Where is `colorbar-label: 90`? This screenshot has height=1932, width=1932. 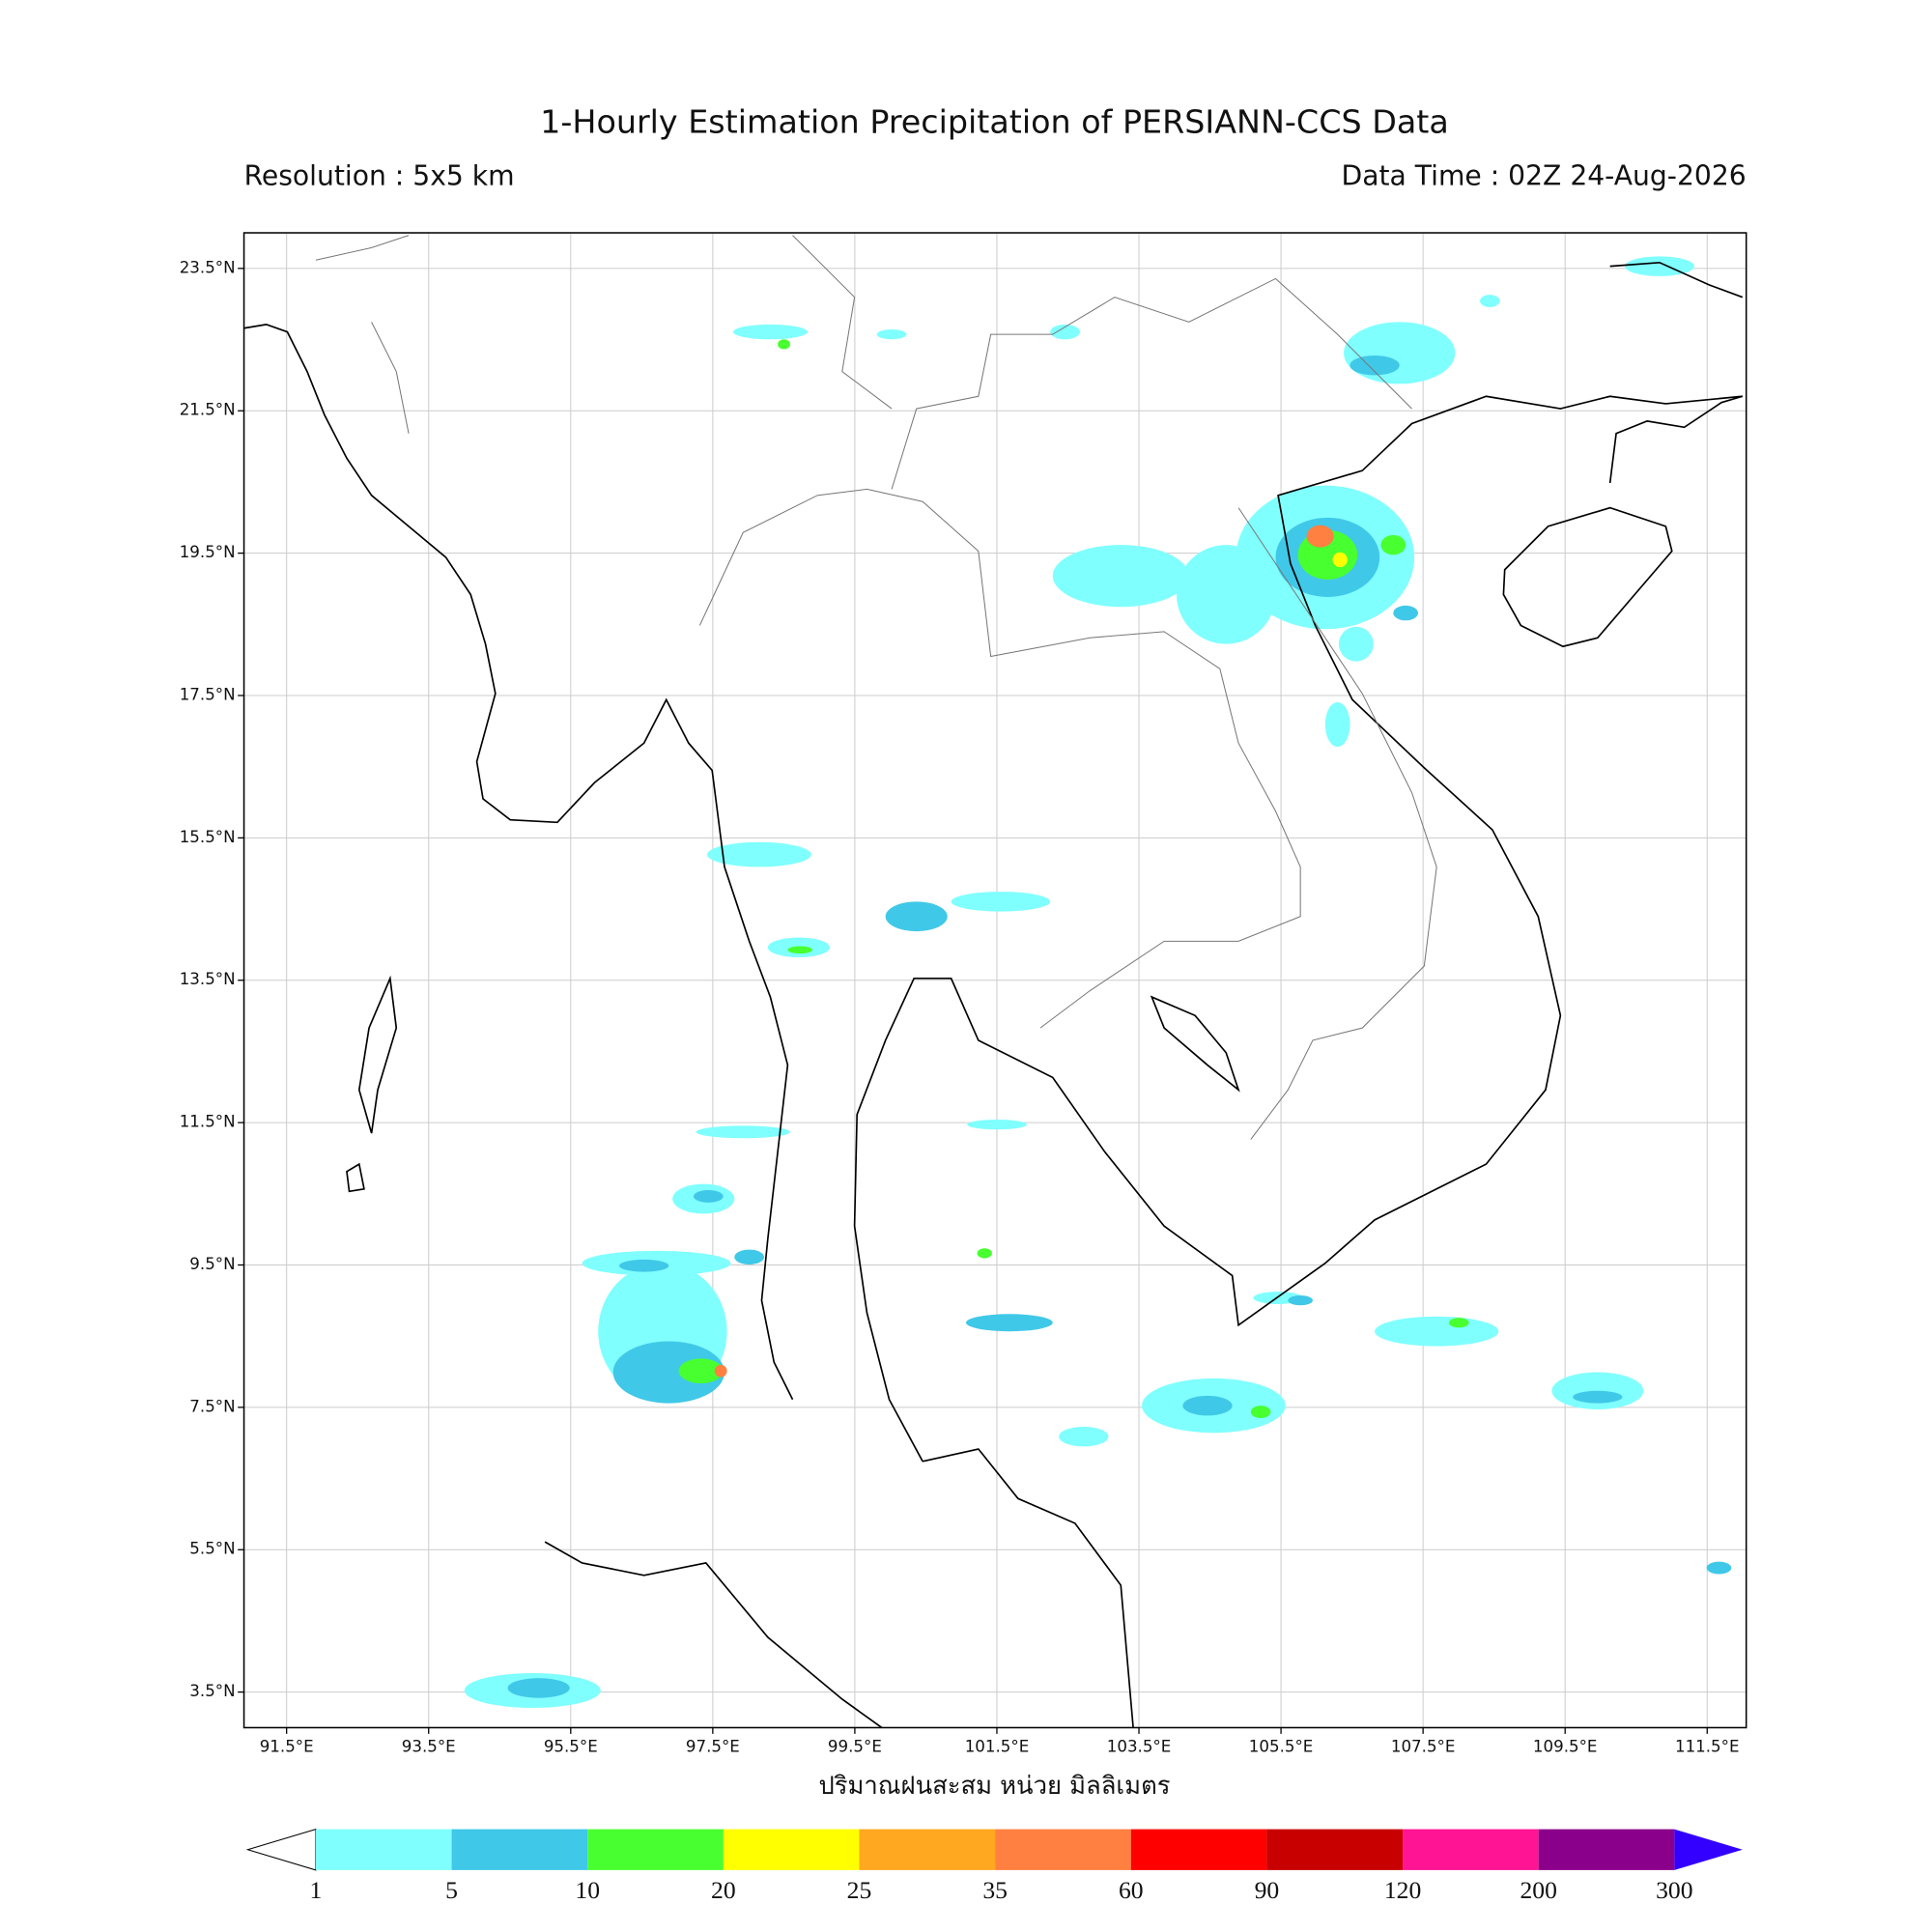
colorbar-label: 90 is located at coordinates (1267, 1890).